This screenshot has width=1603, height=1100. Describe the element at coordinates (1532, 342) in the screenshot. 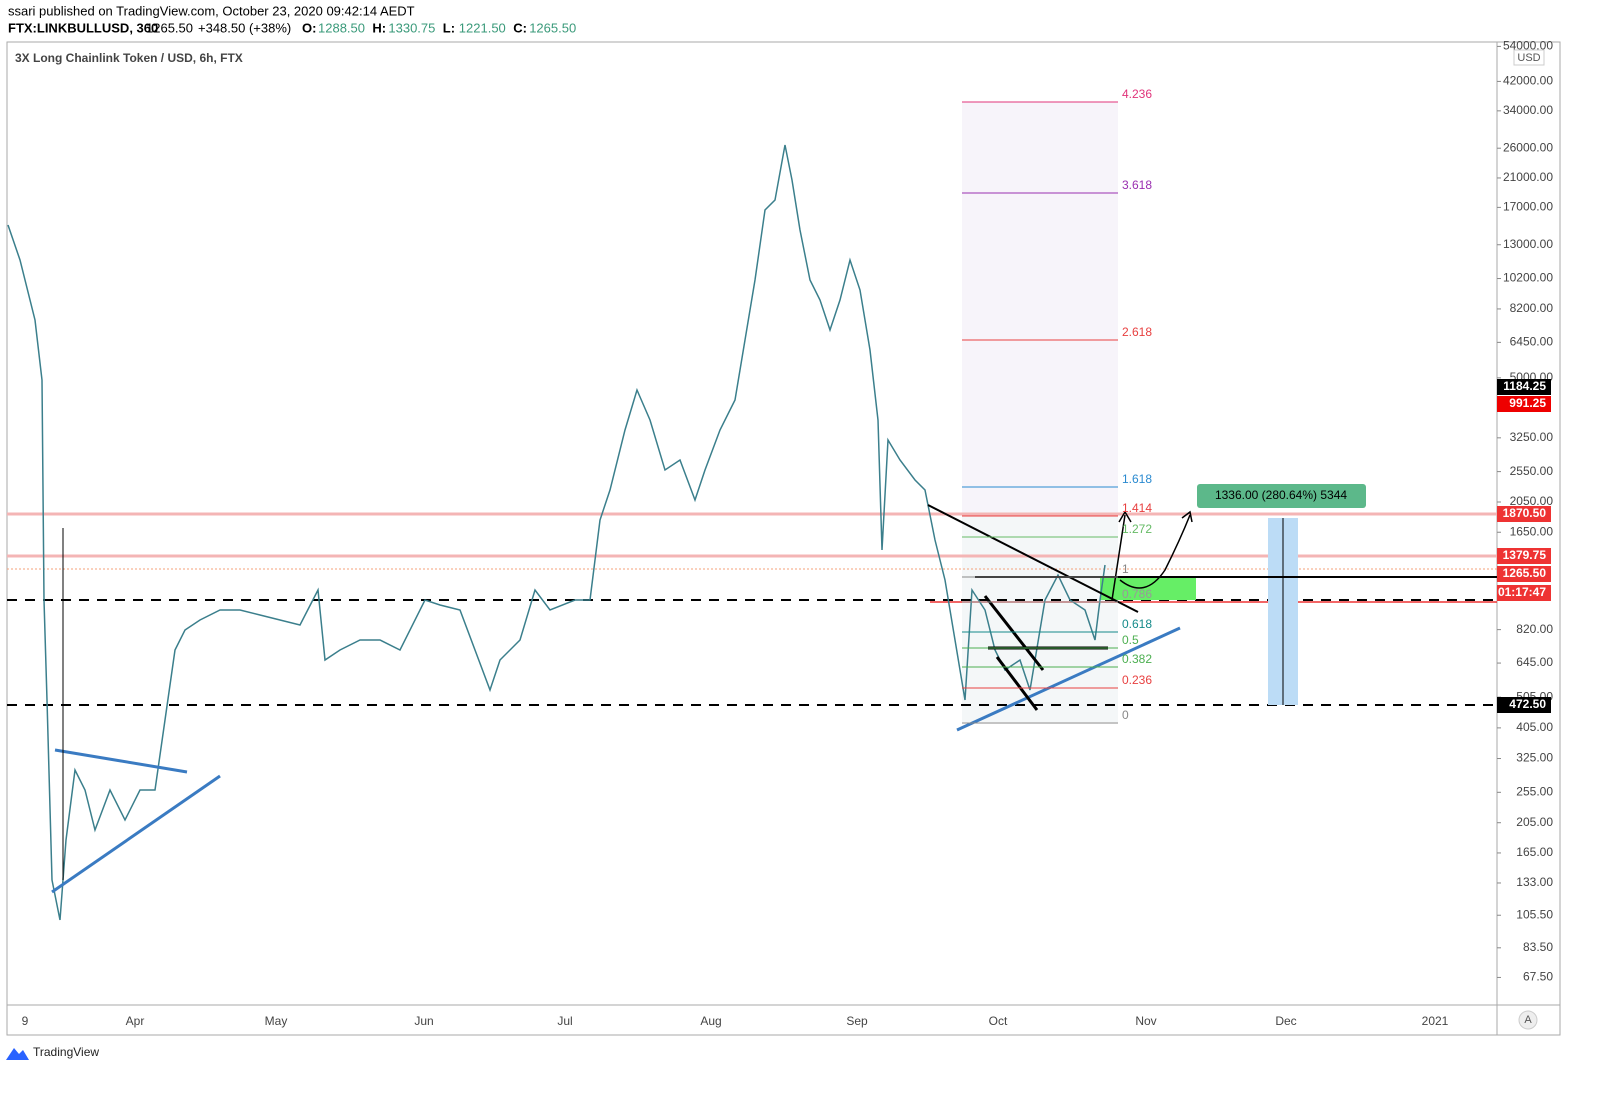

I see `price-label: 6450.00` at that location.